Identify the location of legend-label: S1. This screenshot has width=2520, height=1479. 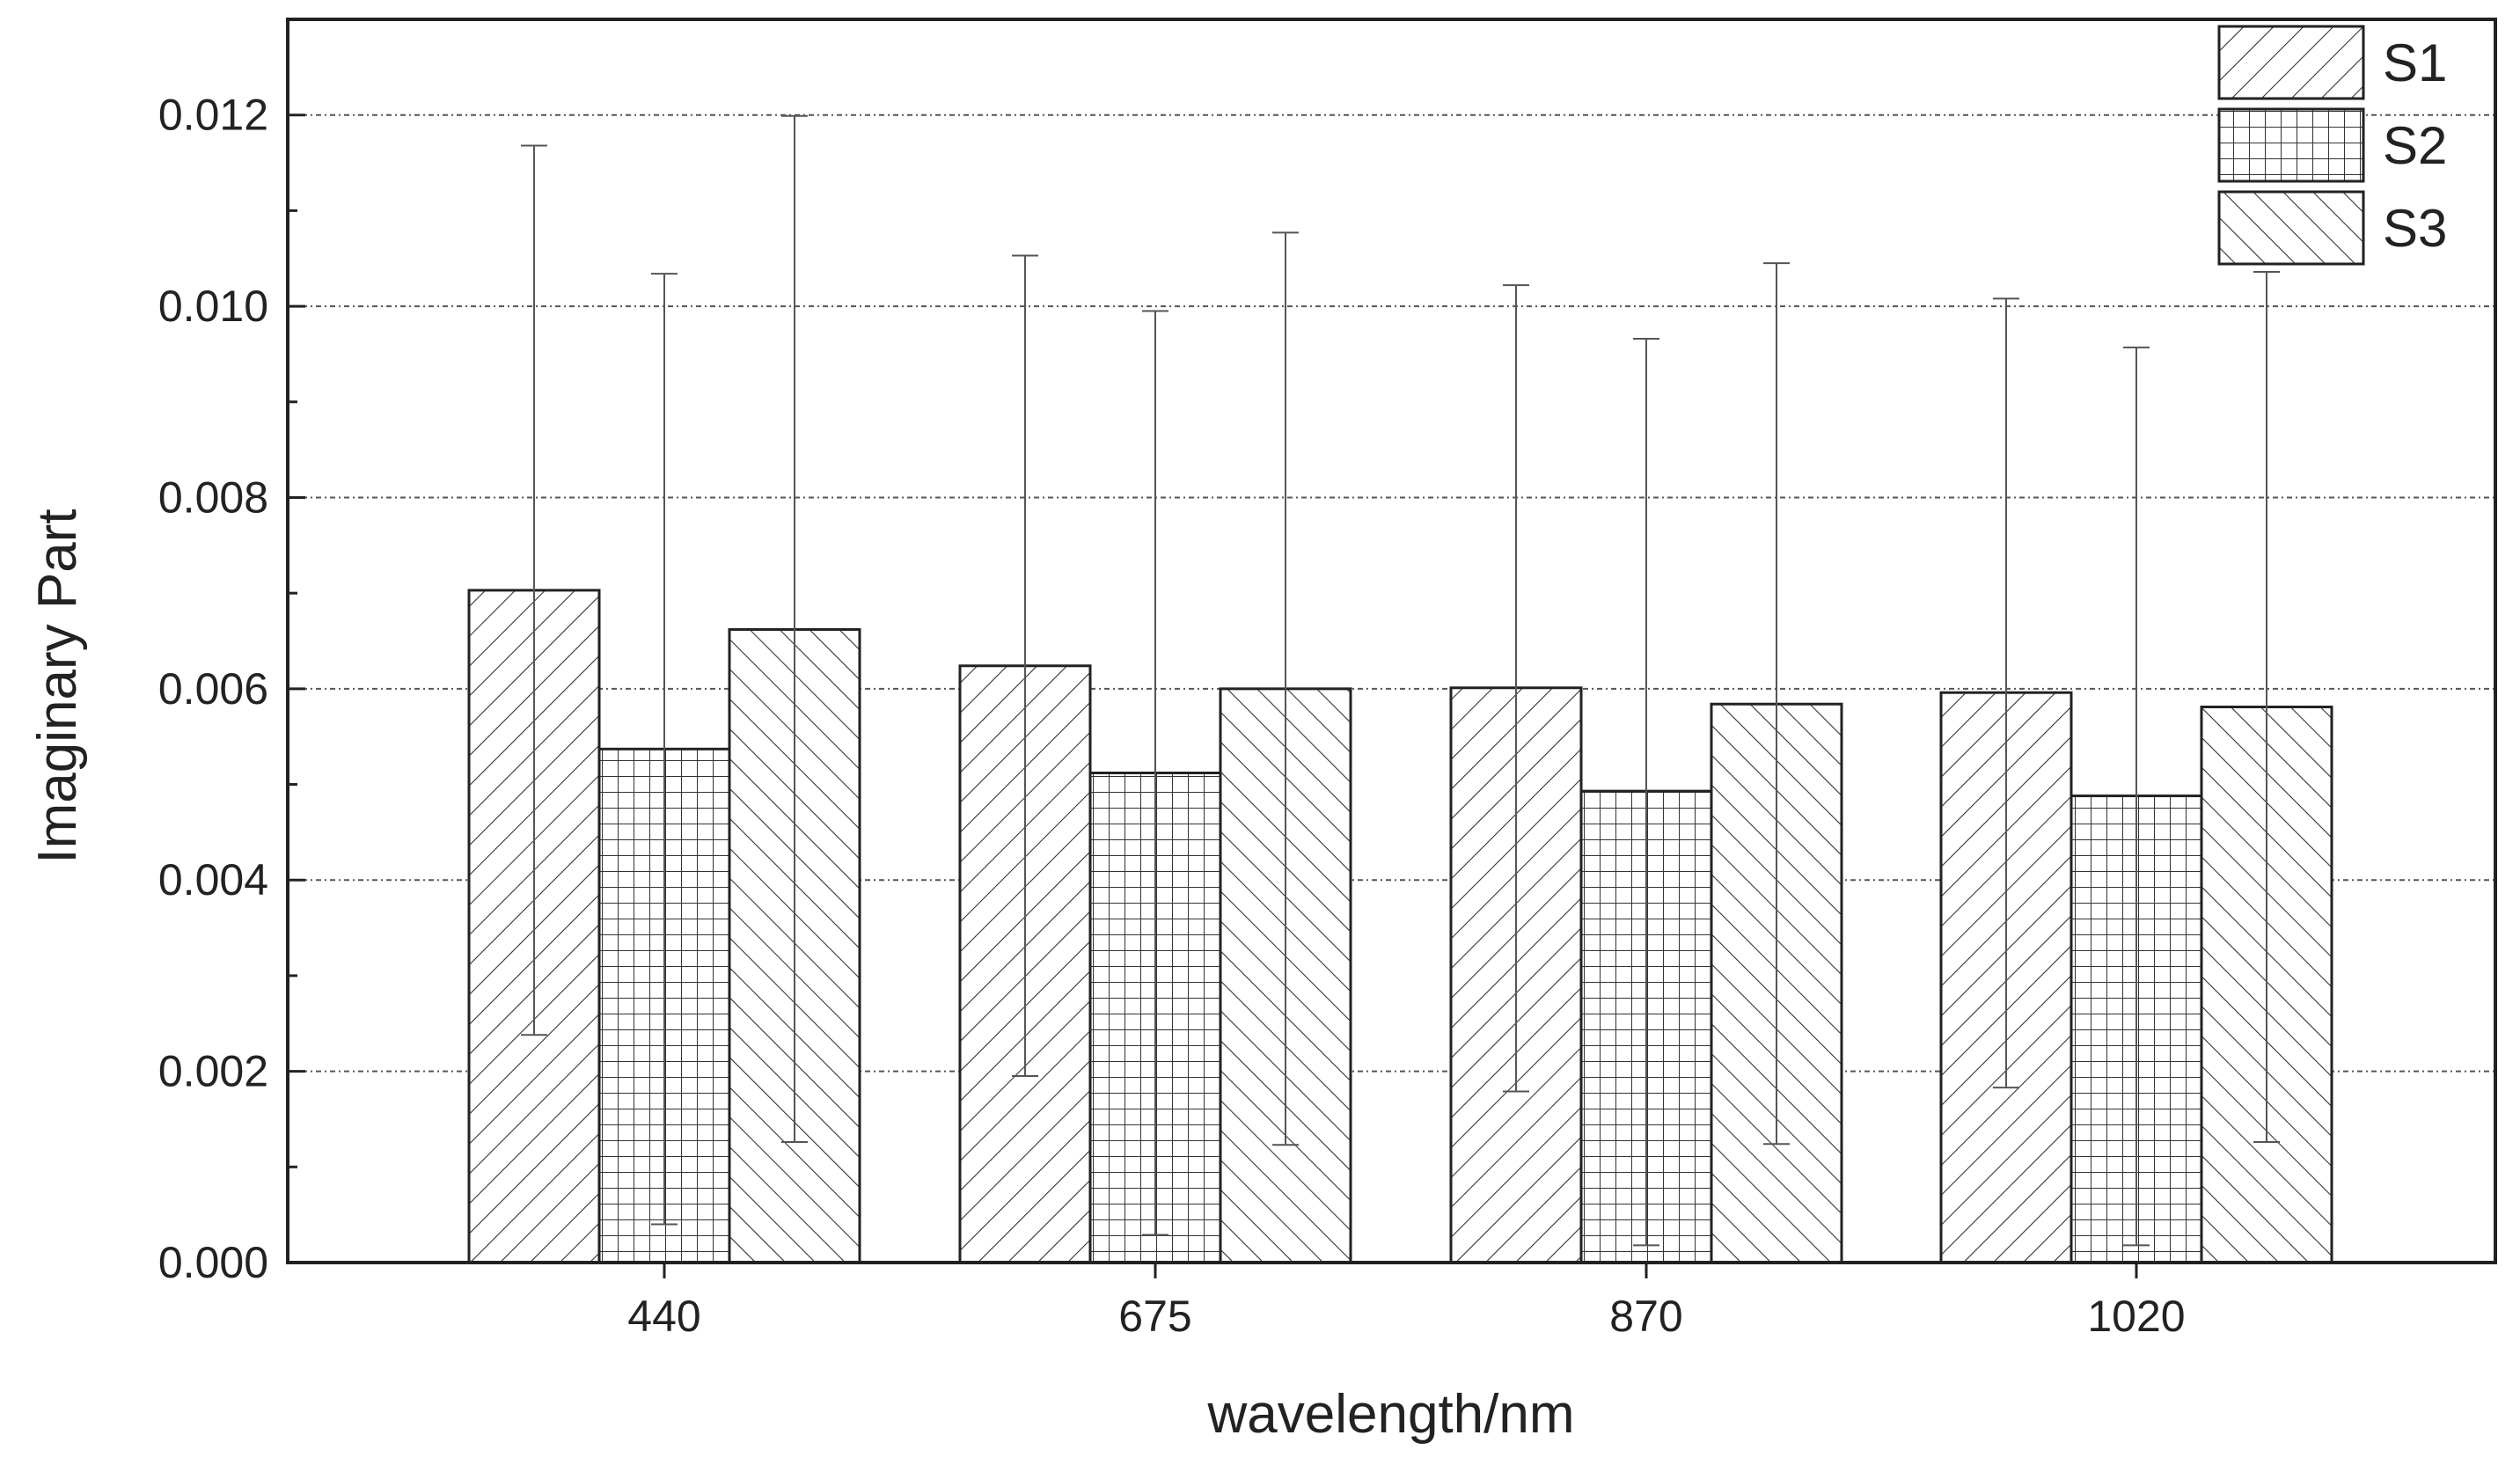
(2415, 62).